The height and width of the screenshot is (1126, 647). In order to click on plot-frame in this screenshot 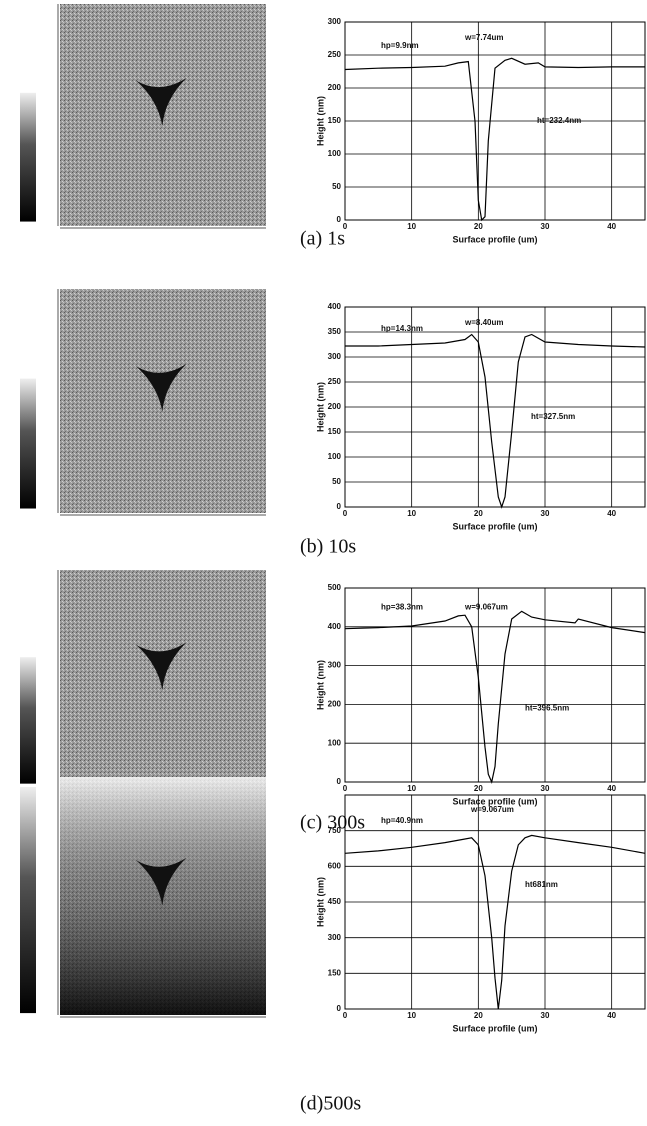, I will do `click(495, 685)`.